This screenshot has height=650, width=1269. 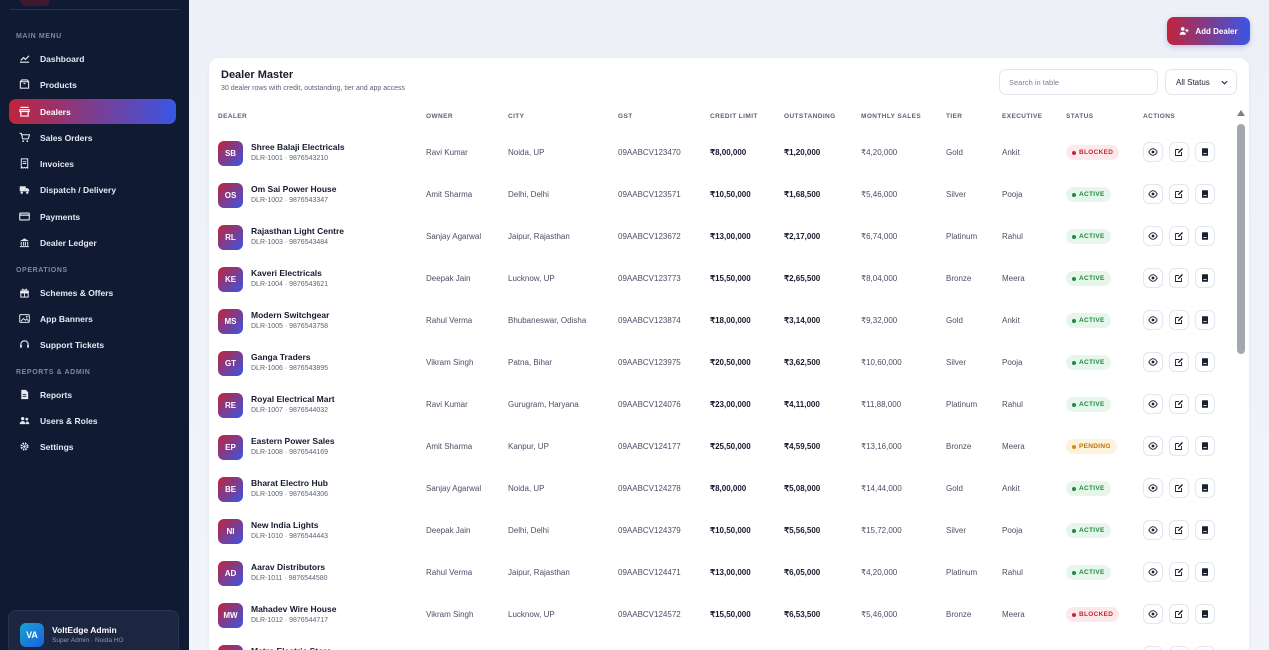 What do you see at coordinates (1241, 380) in the screenshot?
I see `table-scrollbar` at bounding box center [1241, 380].